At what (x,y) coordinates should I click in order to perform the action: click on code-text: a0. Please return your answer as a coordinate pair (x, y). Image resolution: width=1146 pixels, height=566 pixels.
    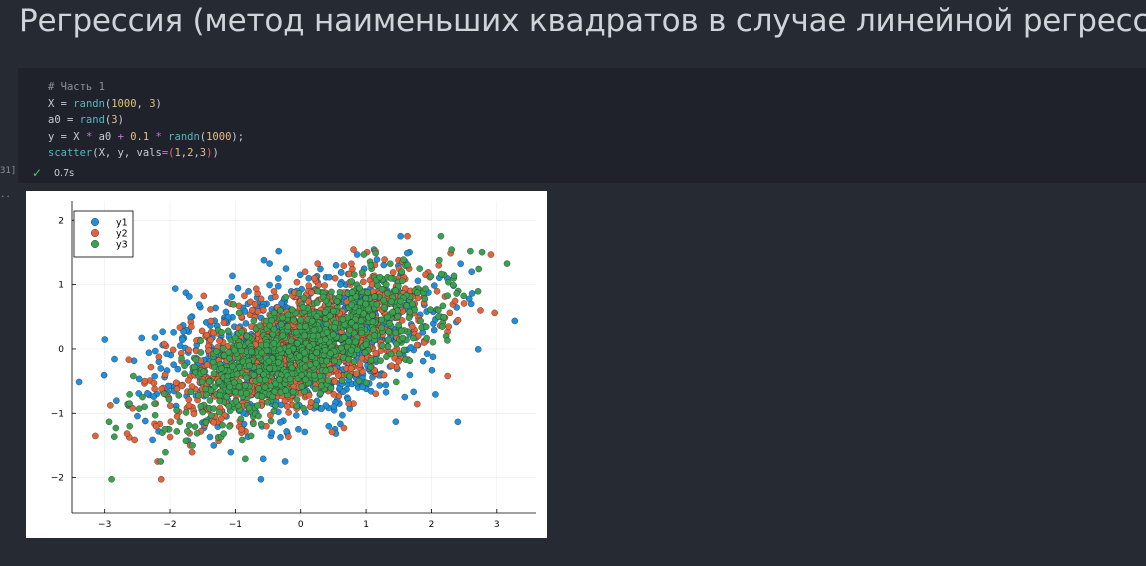
    Looking at the image, I should click on (105, 136).